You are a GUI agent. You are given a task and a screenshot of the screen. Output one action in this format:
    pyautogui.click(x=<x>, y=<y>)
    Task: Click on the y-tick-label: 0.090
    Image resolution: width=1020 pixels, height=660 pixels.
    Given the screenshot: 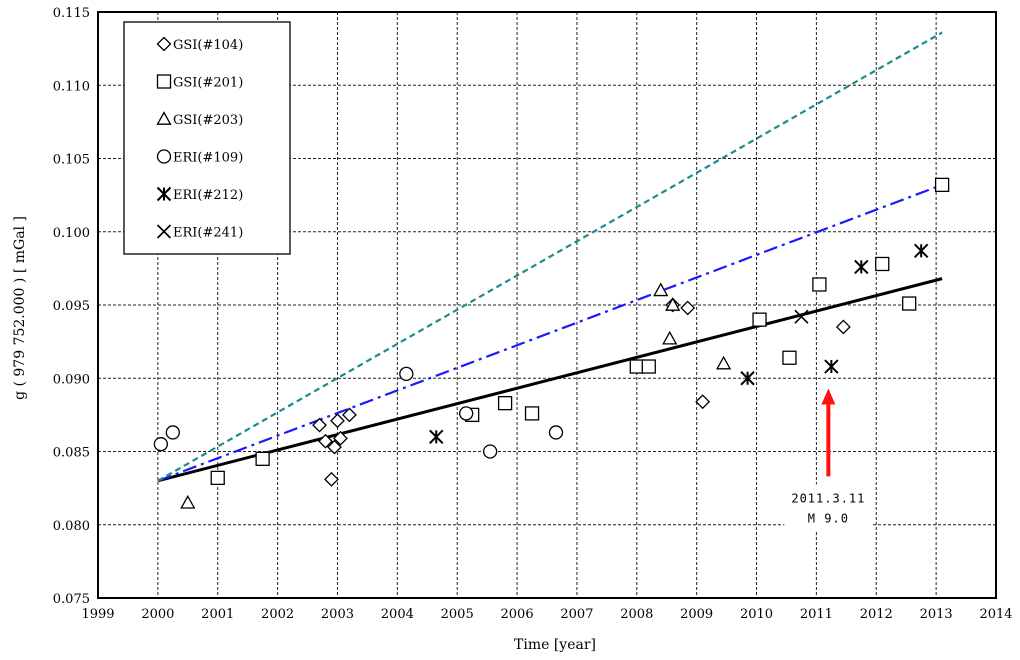 What is the action you would take?
    pyautogui.click(x=71, y=379)
    